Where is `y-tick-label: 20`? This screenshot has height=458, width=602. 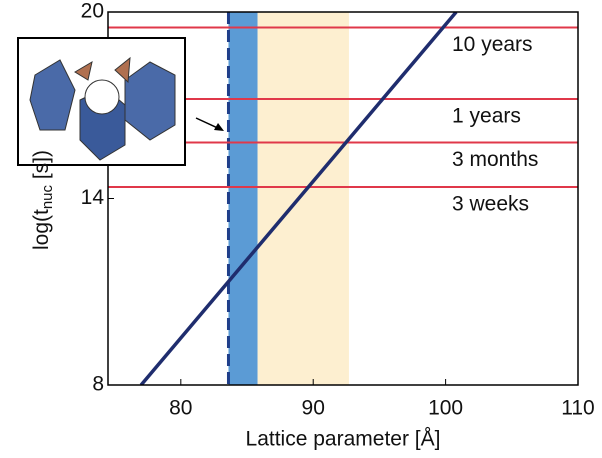
y-tick-label: 20 is located at coordinates (92, 11).